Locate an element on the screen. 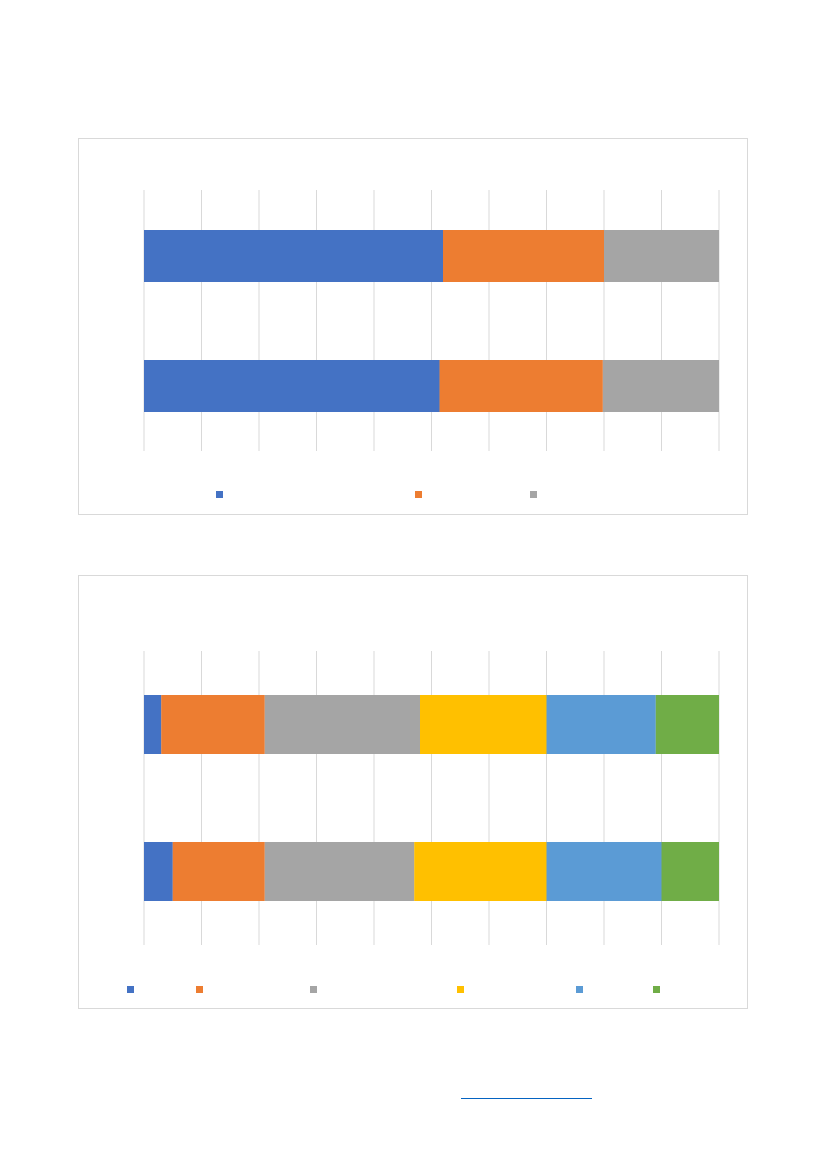  footer-link is located at coordinates (526, 1092).